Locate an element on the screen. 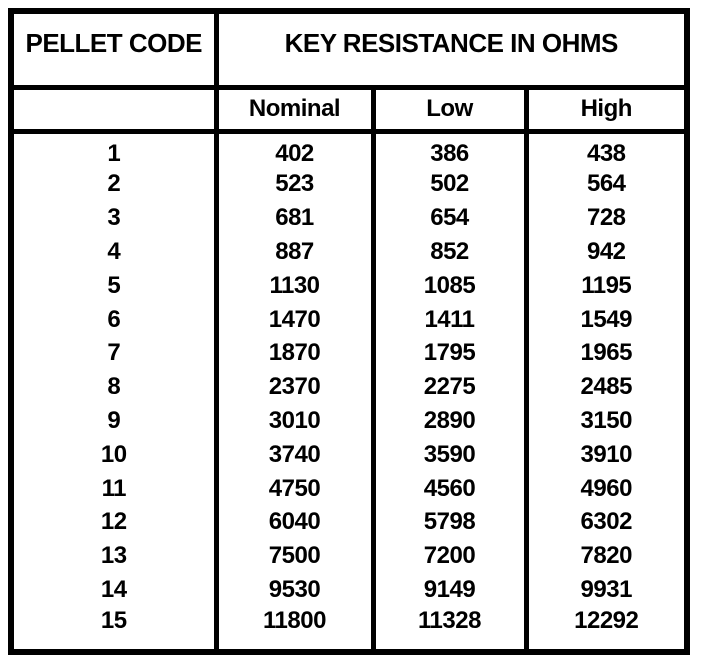 This screenshot has height=672, width=704. cell-high: 1549 is located at coordinates (606, 319).